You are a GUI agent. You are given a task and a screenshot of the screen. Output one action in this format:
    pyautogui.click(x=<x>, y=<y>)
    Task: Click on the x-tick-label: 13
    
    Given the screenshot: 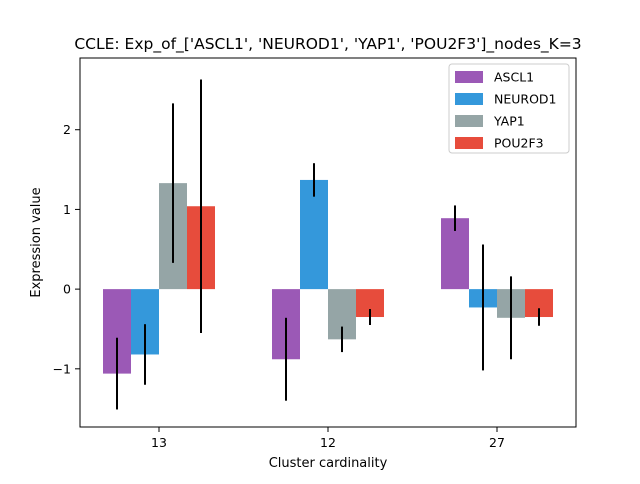 What is the action you would take?
    pyautogui.click(x=159, y=442)
    